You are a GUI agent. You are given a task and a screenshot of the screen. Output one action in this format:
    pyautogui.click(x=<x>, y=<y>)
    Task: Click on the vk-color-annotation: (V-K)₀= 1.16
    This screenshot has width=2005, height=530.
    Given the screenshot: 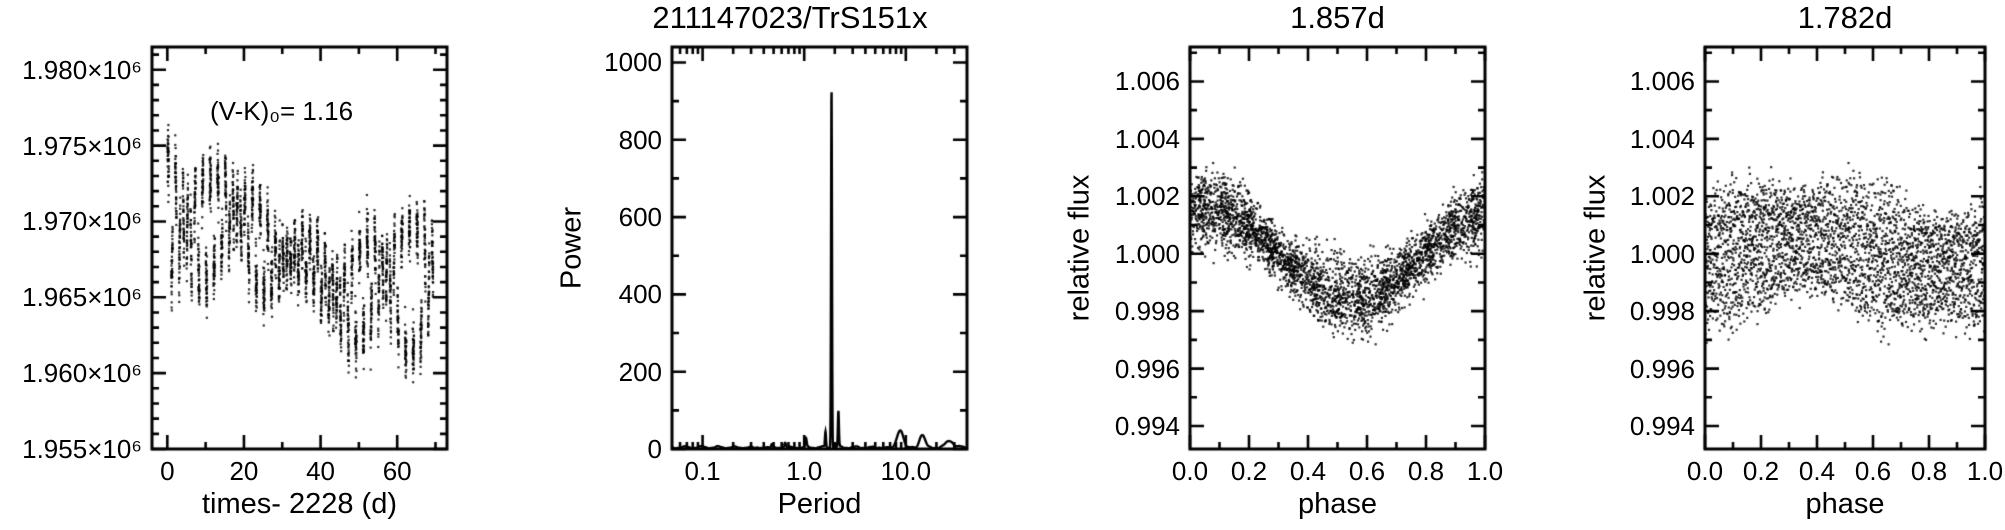 What is the action you would take?
    pyautogui.click(x=282, y=111)
    